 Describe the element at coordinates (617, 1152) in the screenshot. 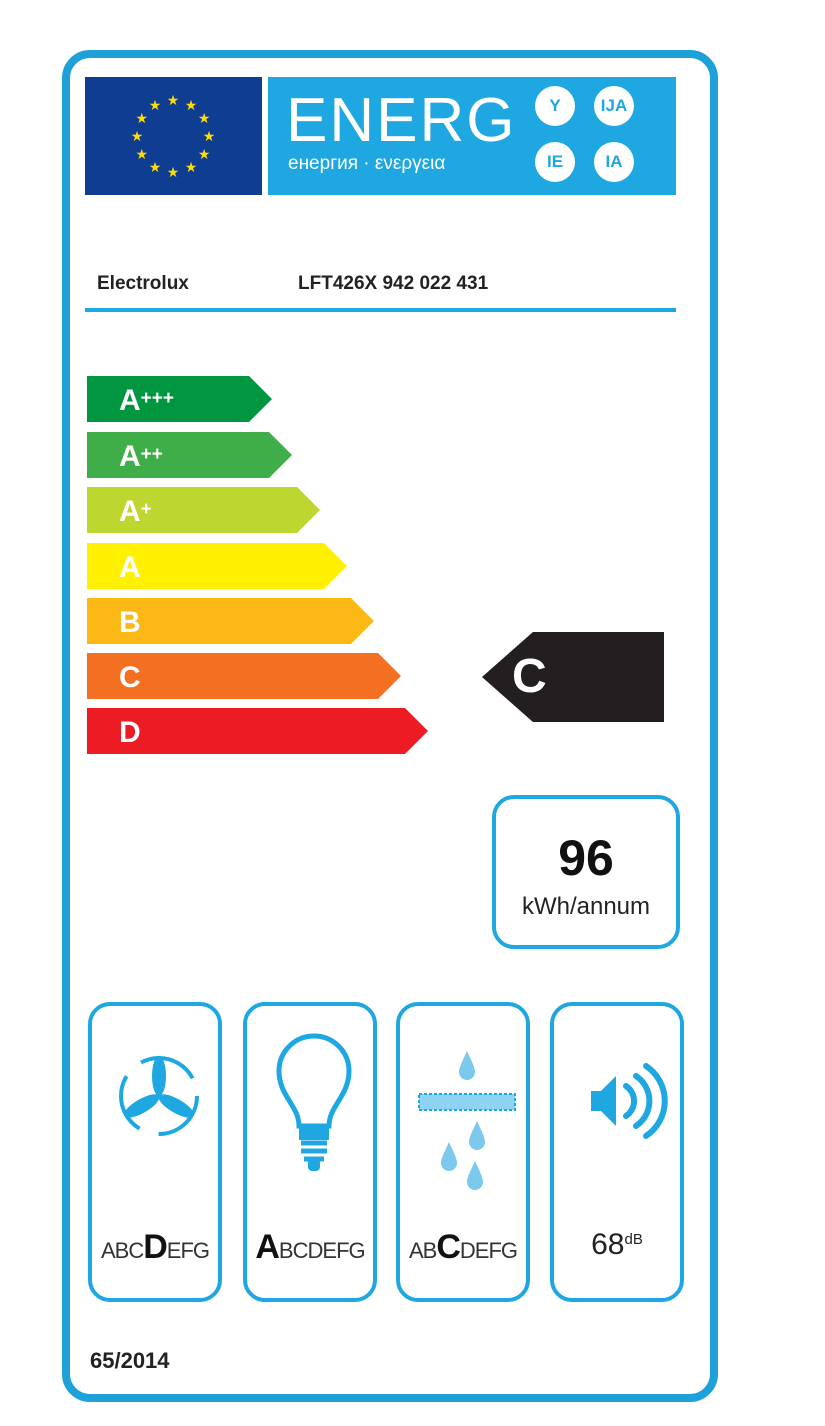

I see `noise-level-box: 68dB` at that location.